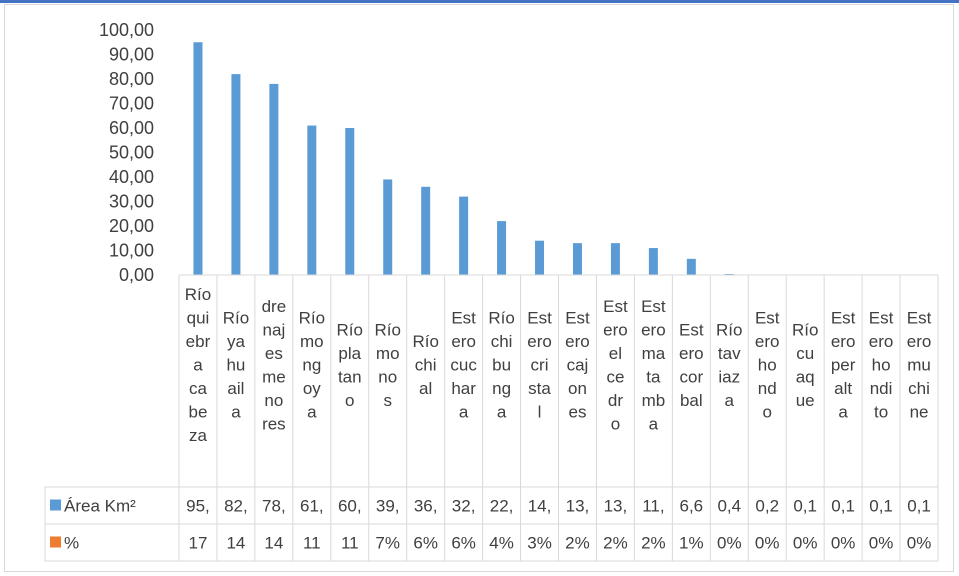  I want to click on table-value: 0,4, so click(729, 506).